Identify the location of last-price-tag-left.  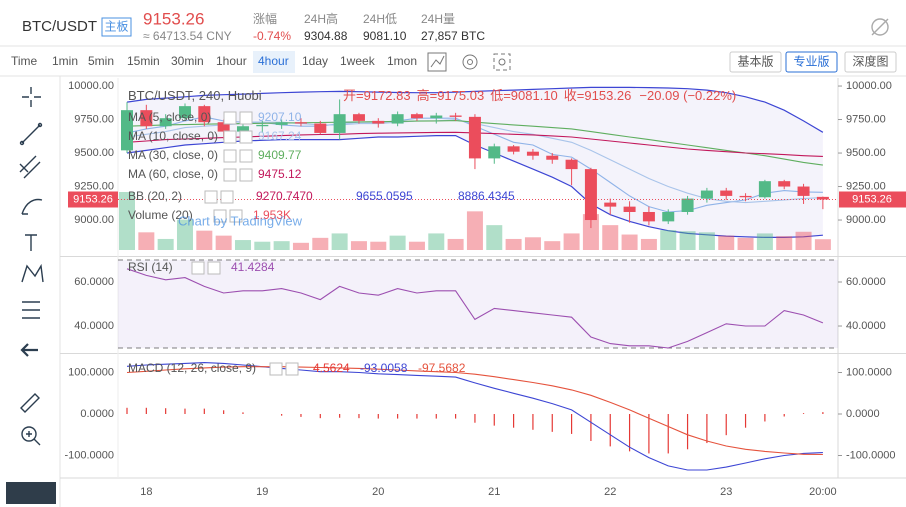
(93, 199).